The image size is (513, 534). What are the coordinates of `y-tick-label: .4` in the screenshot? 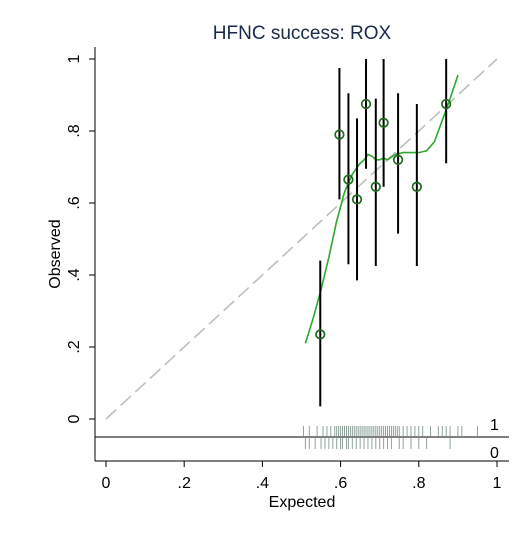 It's located at (74, 274).